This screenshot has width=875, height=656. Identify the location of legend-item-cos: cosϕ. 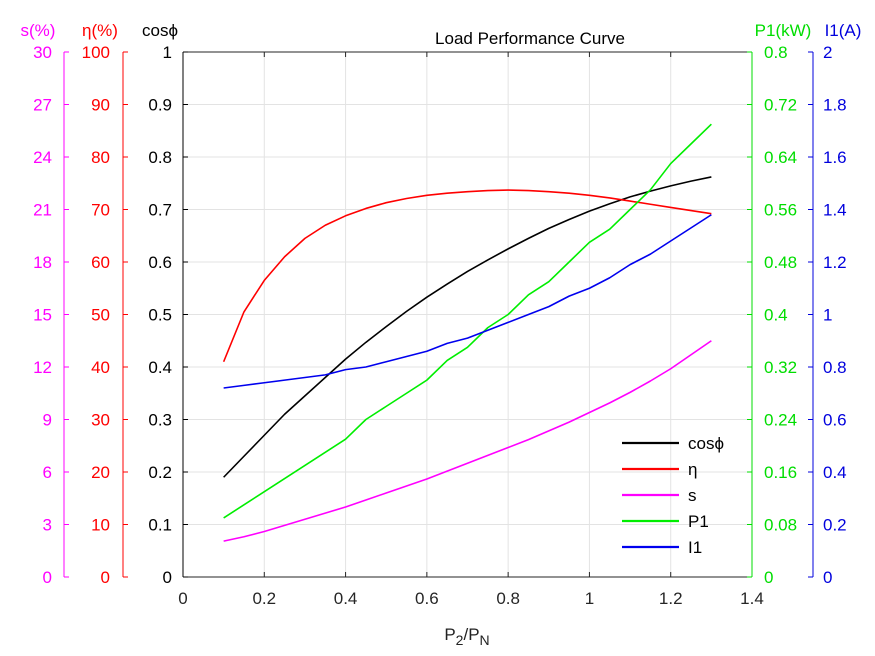
(673, 443).